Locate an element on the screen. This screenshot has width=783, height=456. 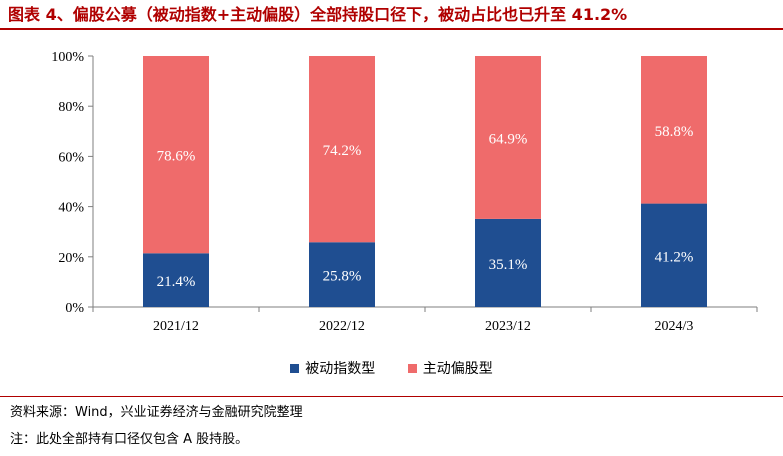
legend-item-active: 主动偏股型 is located at coordinates (450, 368).